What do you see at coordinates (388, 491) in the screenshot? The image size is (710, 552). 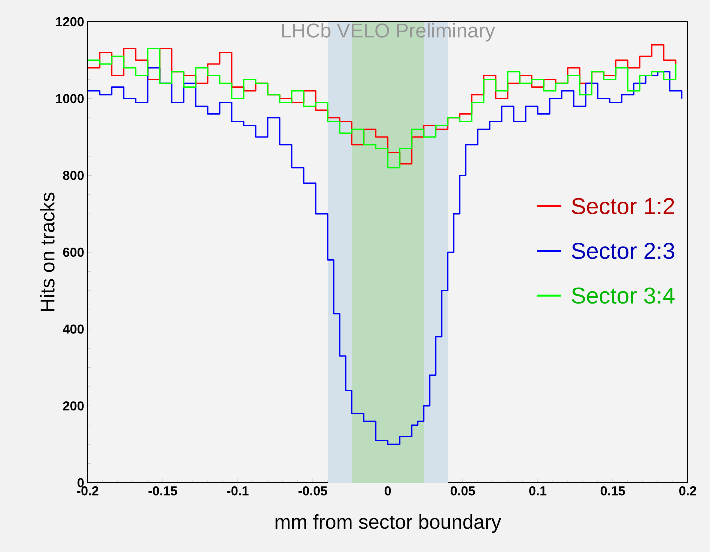 I see `x-tick-label: 0` at bounding box center [388, 491].